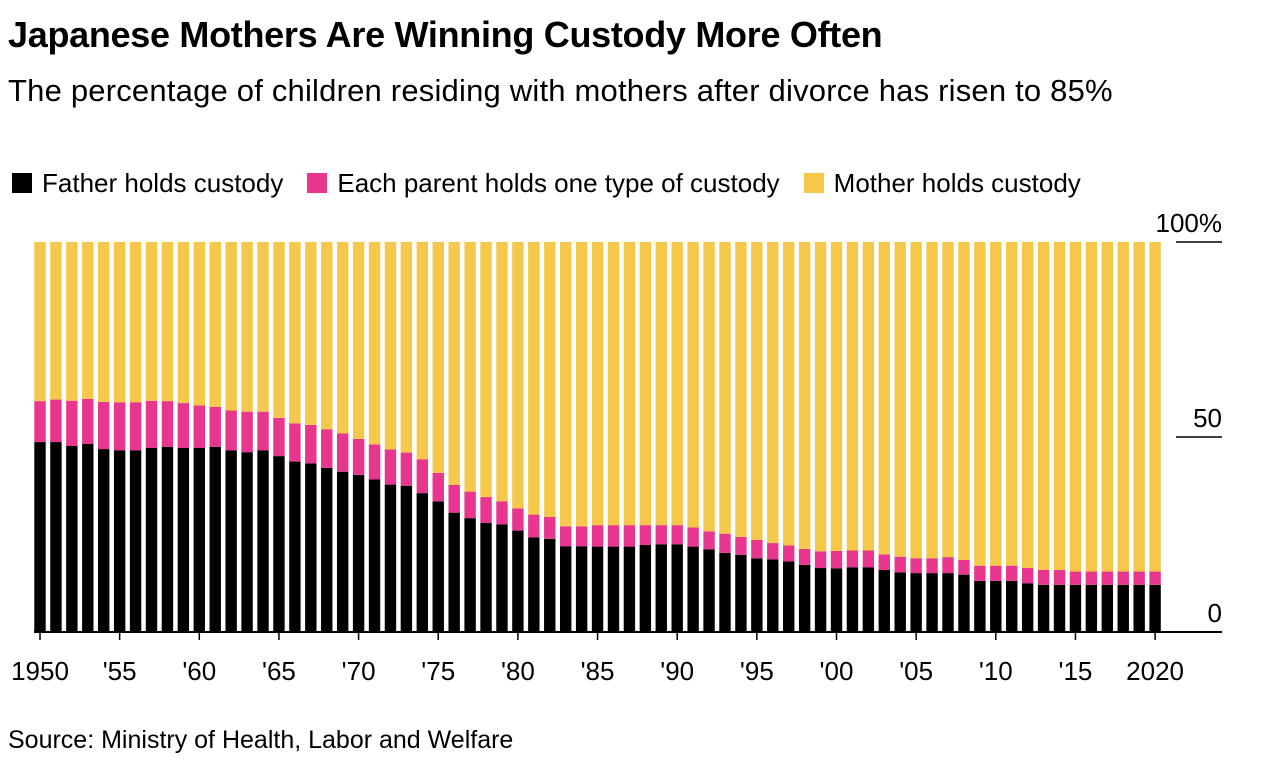 The height and width of the screenshot is (778, 1286). Describe the element at coordinates (1123, 578) in the screenshot. I see `bar-each-parent-2018` at that location.